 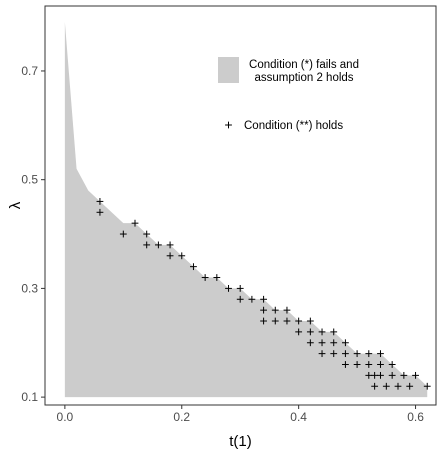 What do you see at coordinates (15, 205) in the screenshot?
I see `y-axis-title: λ` at bounding box center [15, 205].